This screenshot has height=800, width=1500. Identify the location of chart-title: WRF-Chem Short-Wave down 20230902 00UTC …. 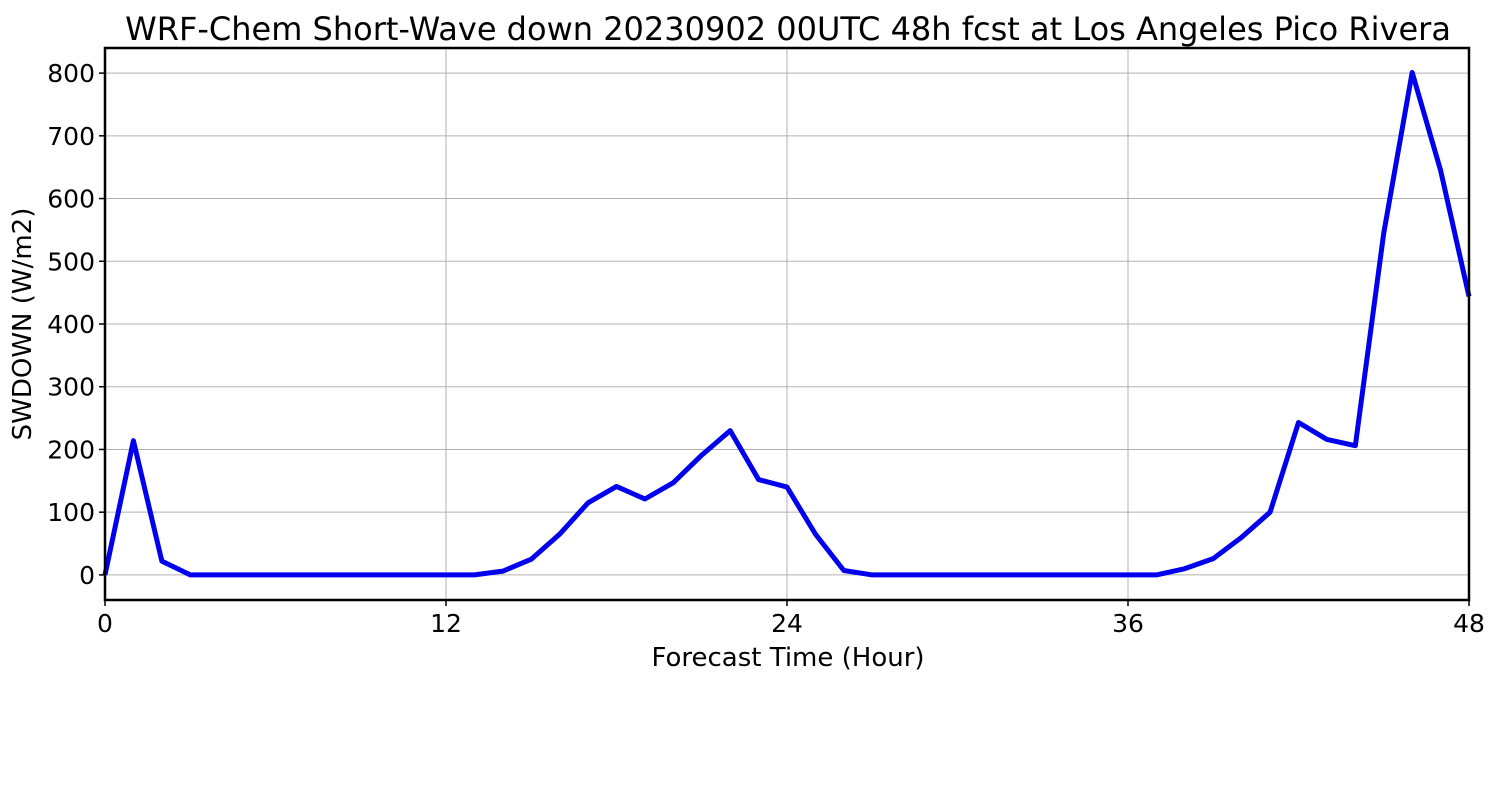
(788, 29).